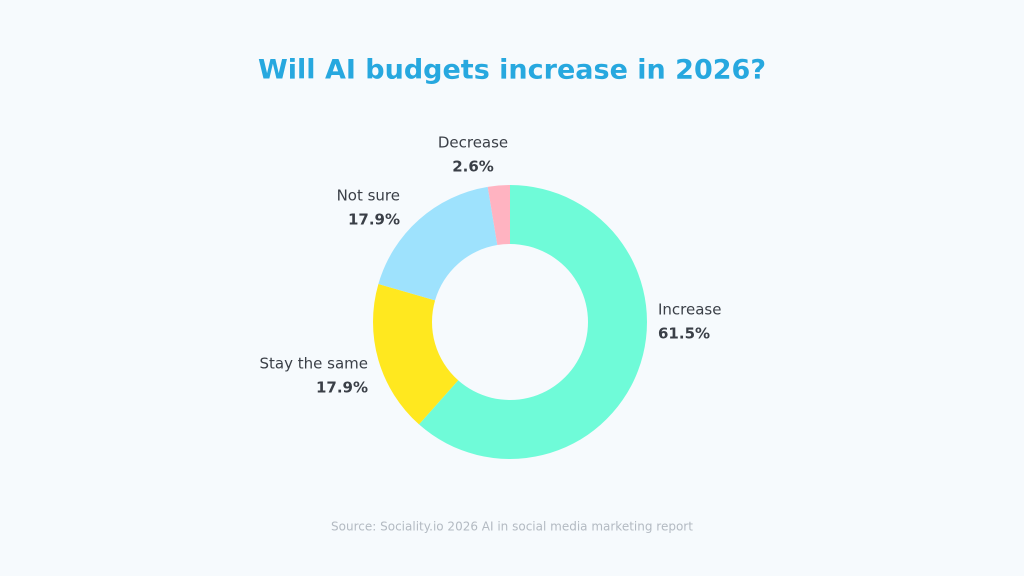  I want to click on slice-label: Not sure, so click(368, 196).